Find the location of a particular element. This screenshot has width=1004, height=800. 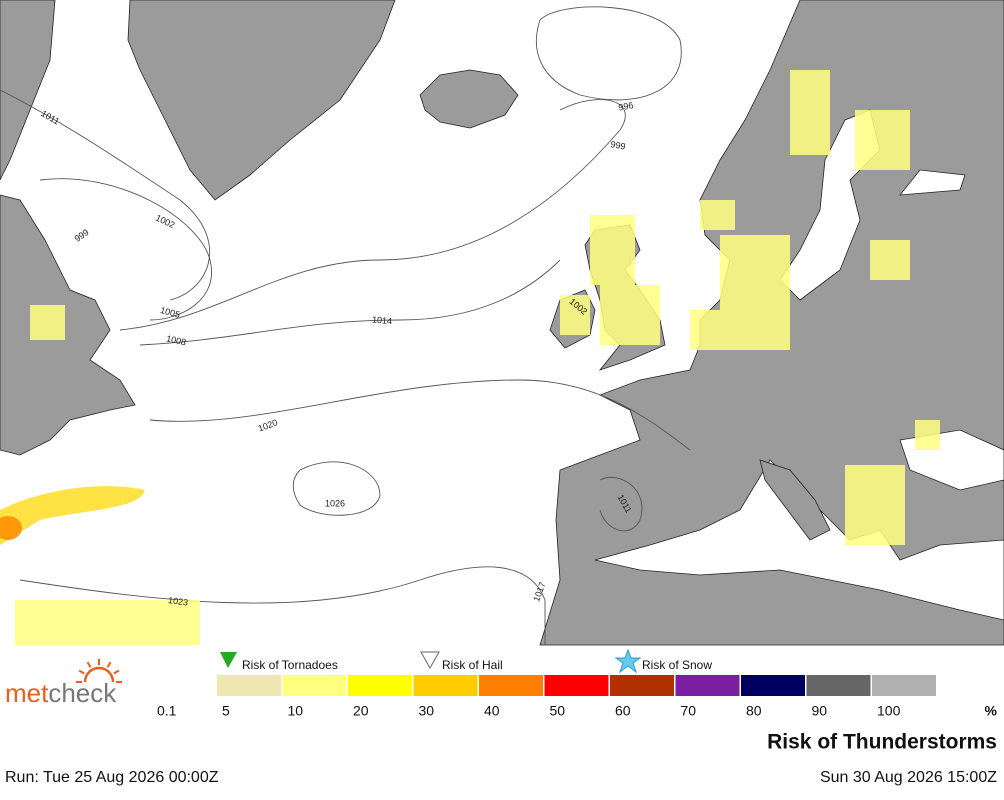

icon-label: Risk of Tornadoes is located at coordinates (290, 665).